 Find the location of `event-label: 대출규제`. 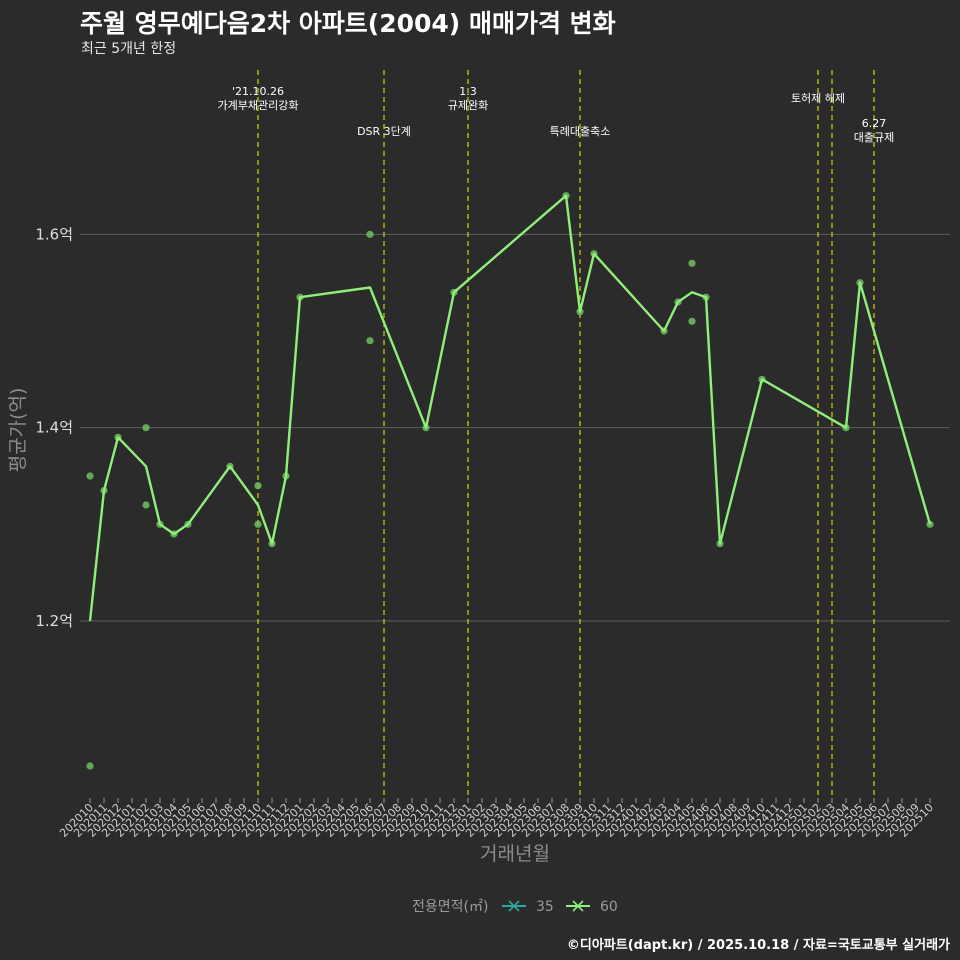

event-label: 대출규제 is located at coordinates (874, 137).